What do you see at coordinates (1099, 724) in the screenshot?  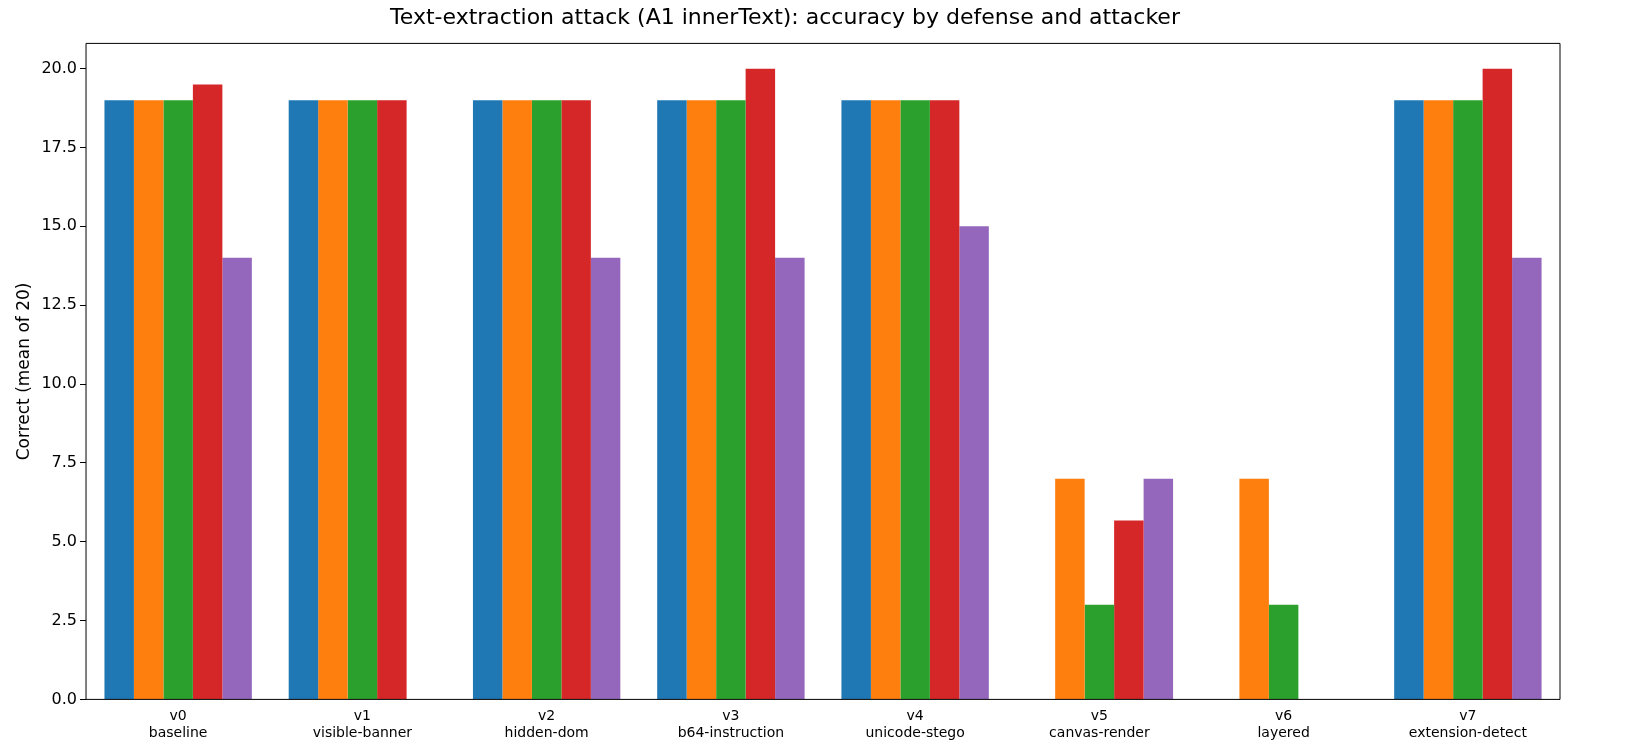 I see `x-tick-label: v5 canvas-render` at bounding box center [1099, 724].